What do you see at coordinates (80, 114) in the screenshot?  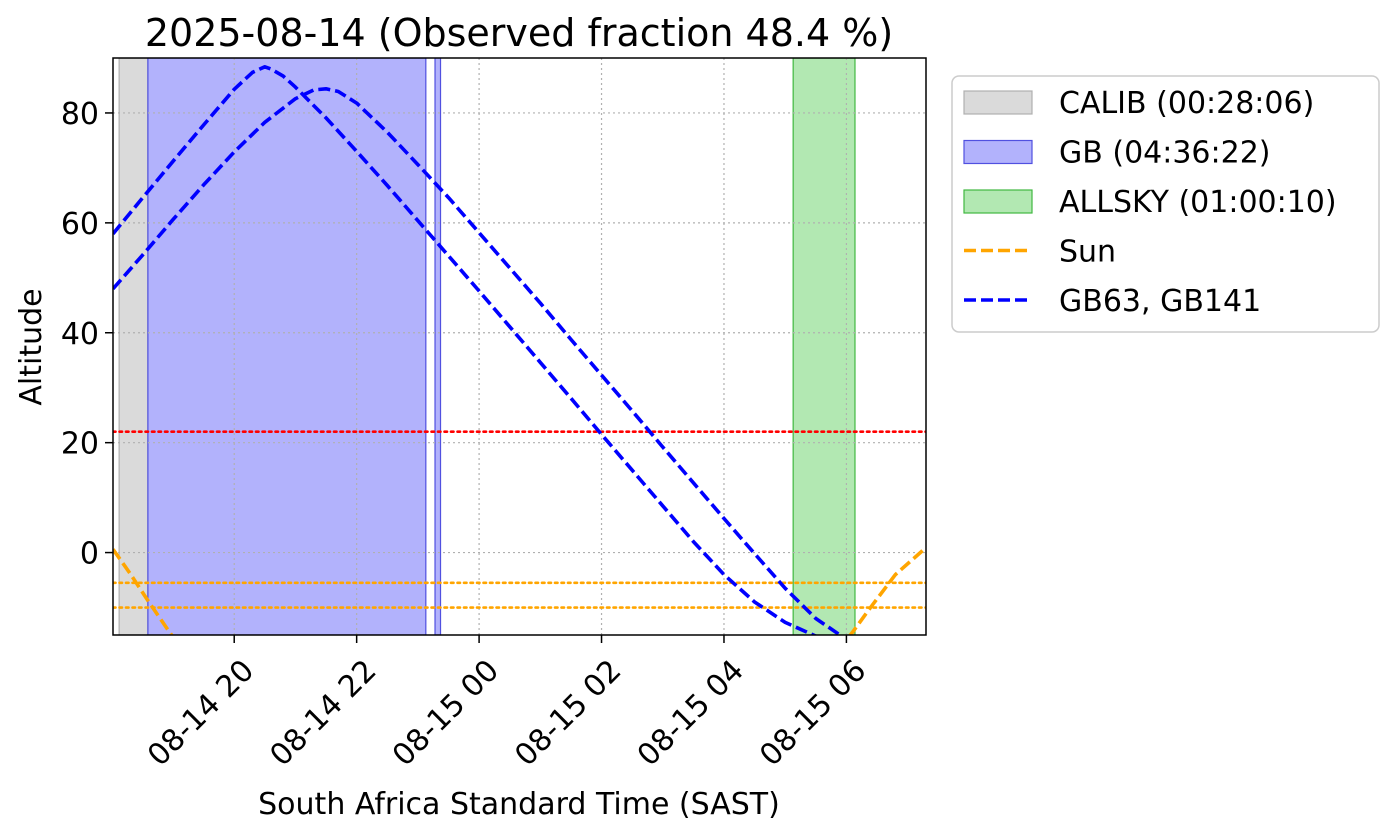 I see `y-tick-label: 80` at bounding box center [80, 114].